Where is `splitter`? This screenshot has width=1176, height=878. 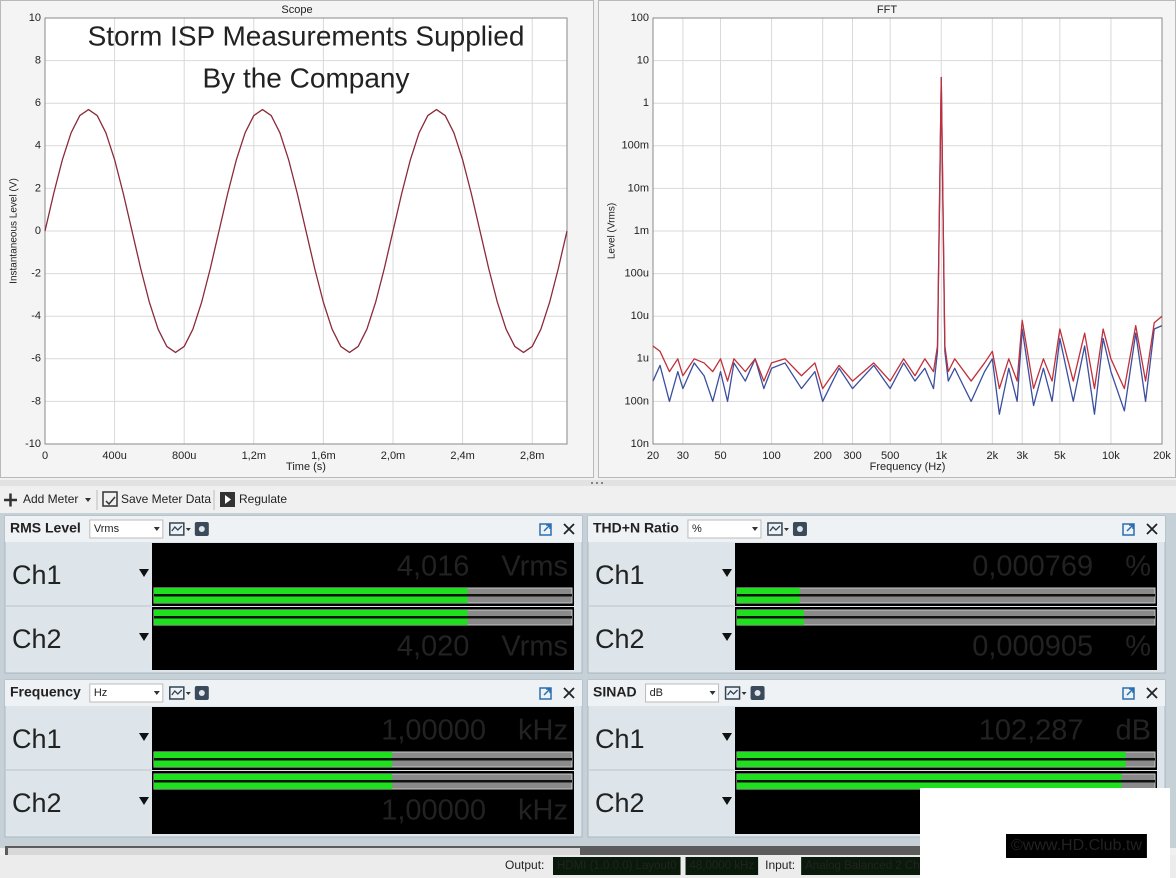
splitter is located at coordinates (588, 483).